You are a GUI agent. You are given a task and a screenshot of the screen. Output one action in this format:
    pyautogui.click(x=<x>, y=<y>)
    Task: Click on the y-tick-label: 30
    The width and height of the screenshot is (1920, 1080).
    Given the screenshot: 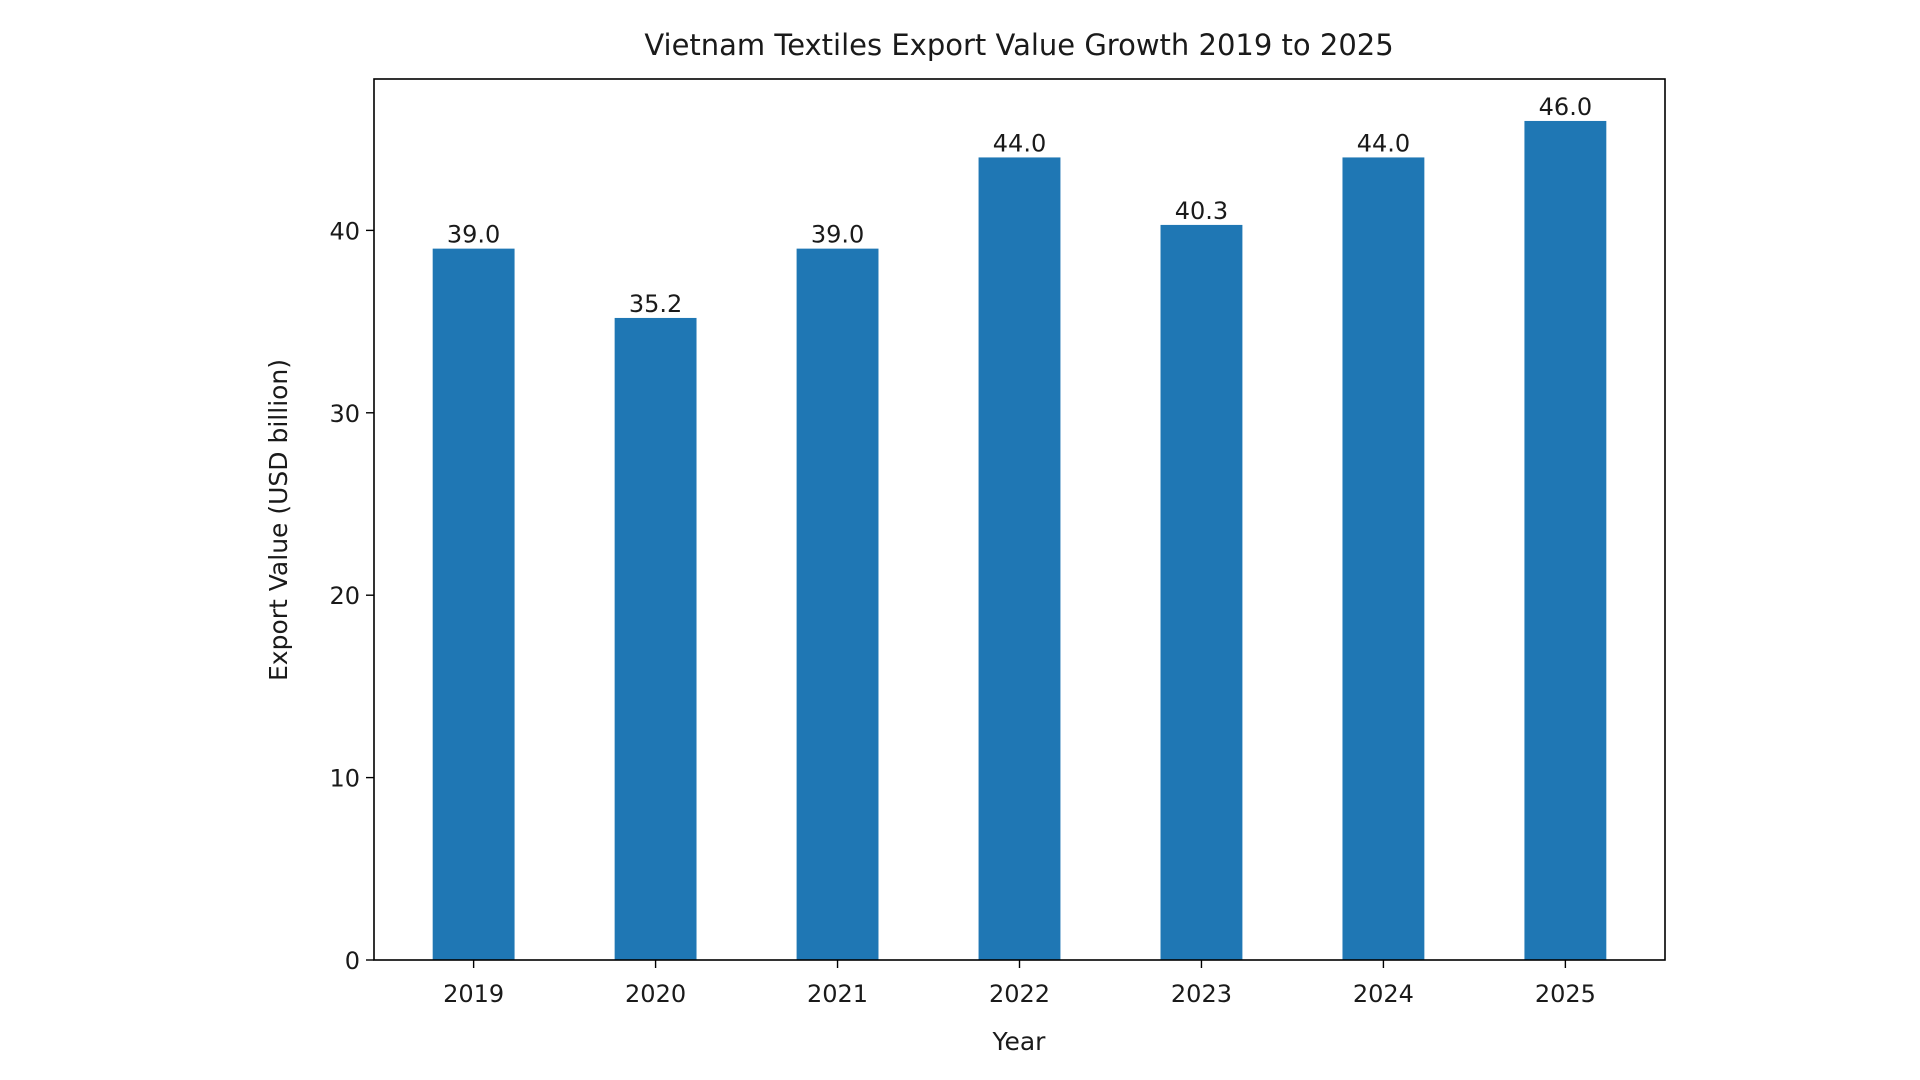 What is the action you would take?
    pyautogui.click(x=344, y=414)
    